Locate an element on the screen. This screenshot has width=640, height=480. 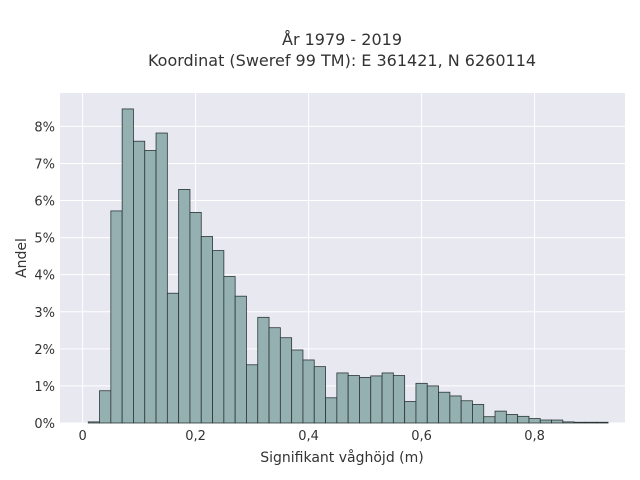
y-tick-label: 1% is located at coordinates (44, 387).